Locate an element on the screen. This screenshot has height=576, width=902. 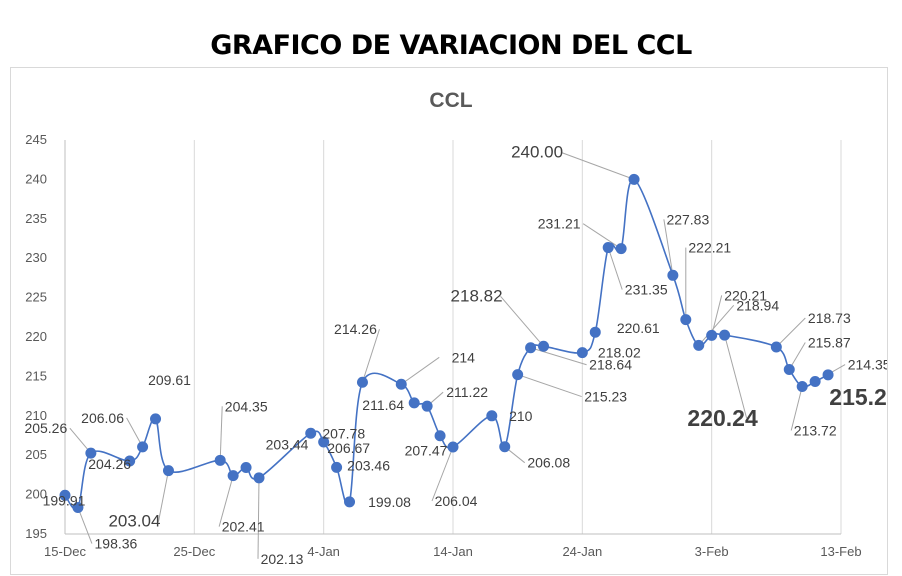
x-tick-label: 4-Jan is located at coordinates (323, 551).